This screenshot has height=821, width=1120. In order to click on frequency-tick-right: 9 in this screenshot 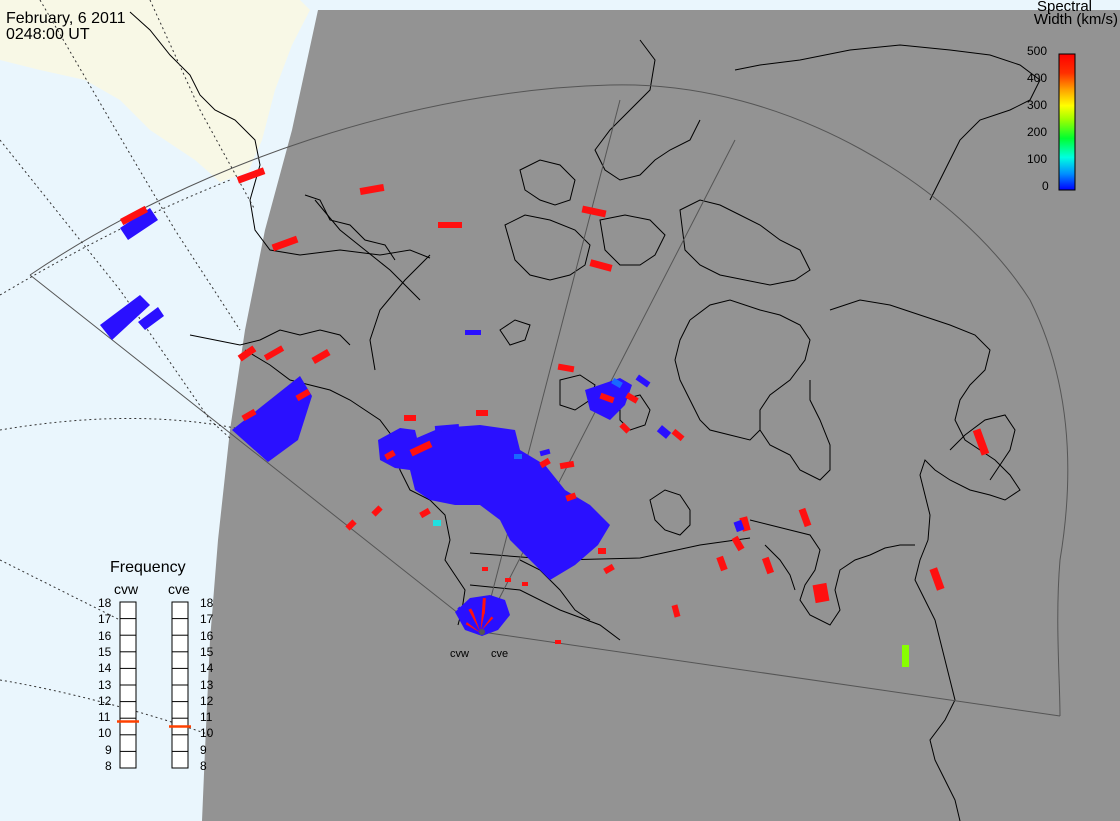, I will do `click(203, 749)`.